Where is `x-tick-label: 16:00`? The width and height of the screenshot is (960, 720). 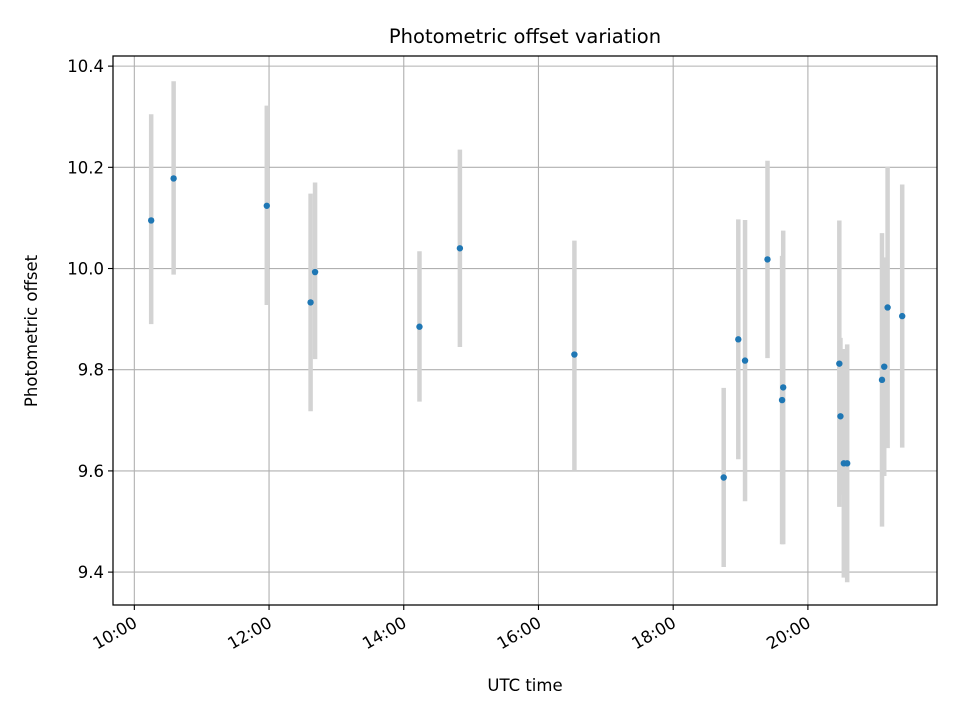 x-tick-label: 16:00 is located at coordinates (519, 633).